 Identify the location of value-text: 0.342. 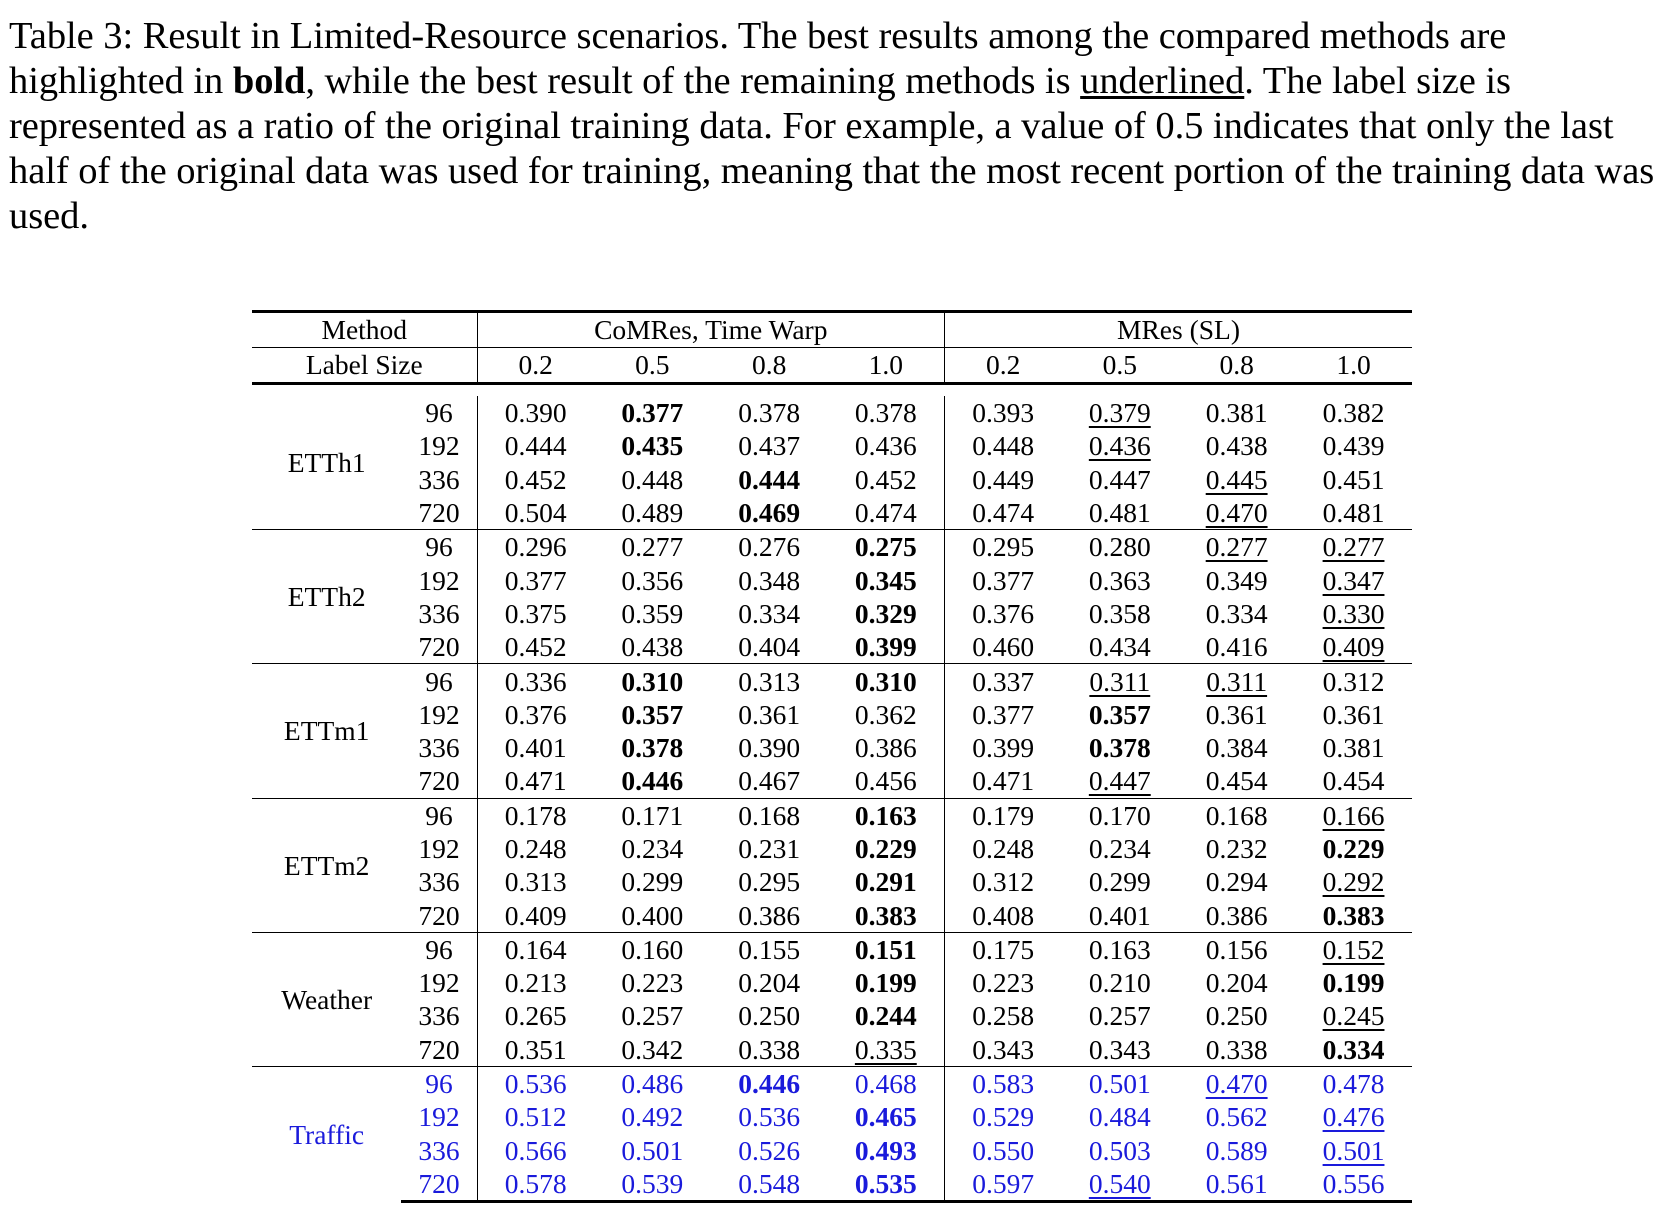
(652, 1049).